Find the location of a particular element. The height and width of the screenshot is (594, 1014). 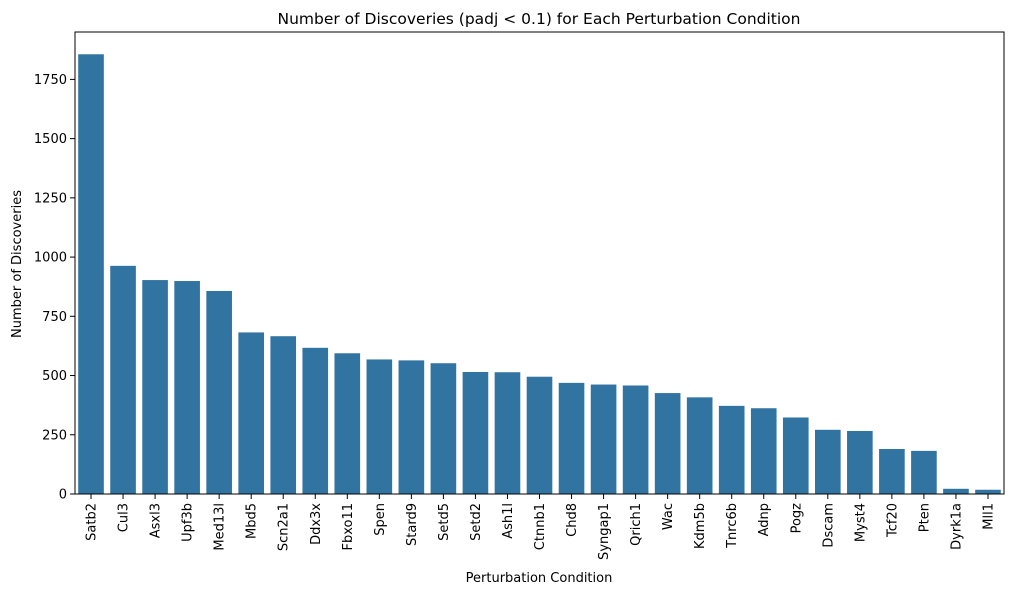

bar-chd8 is located at coordinates (571, 438).